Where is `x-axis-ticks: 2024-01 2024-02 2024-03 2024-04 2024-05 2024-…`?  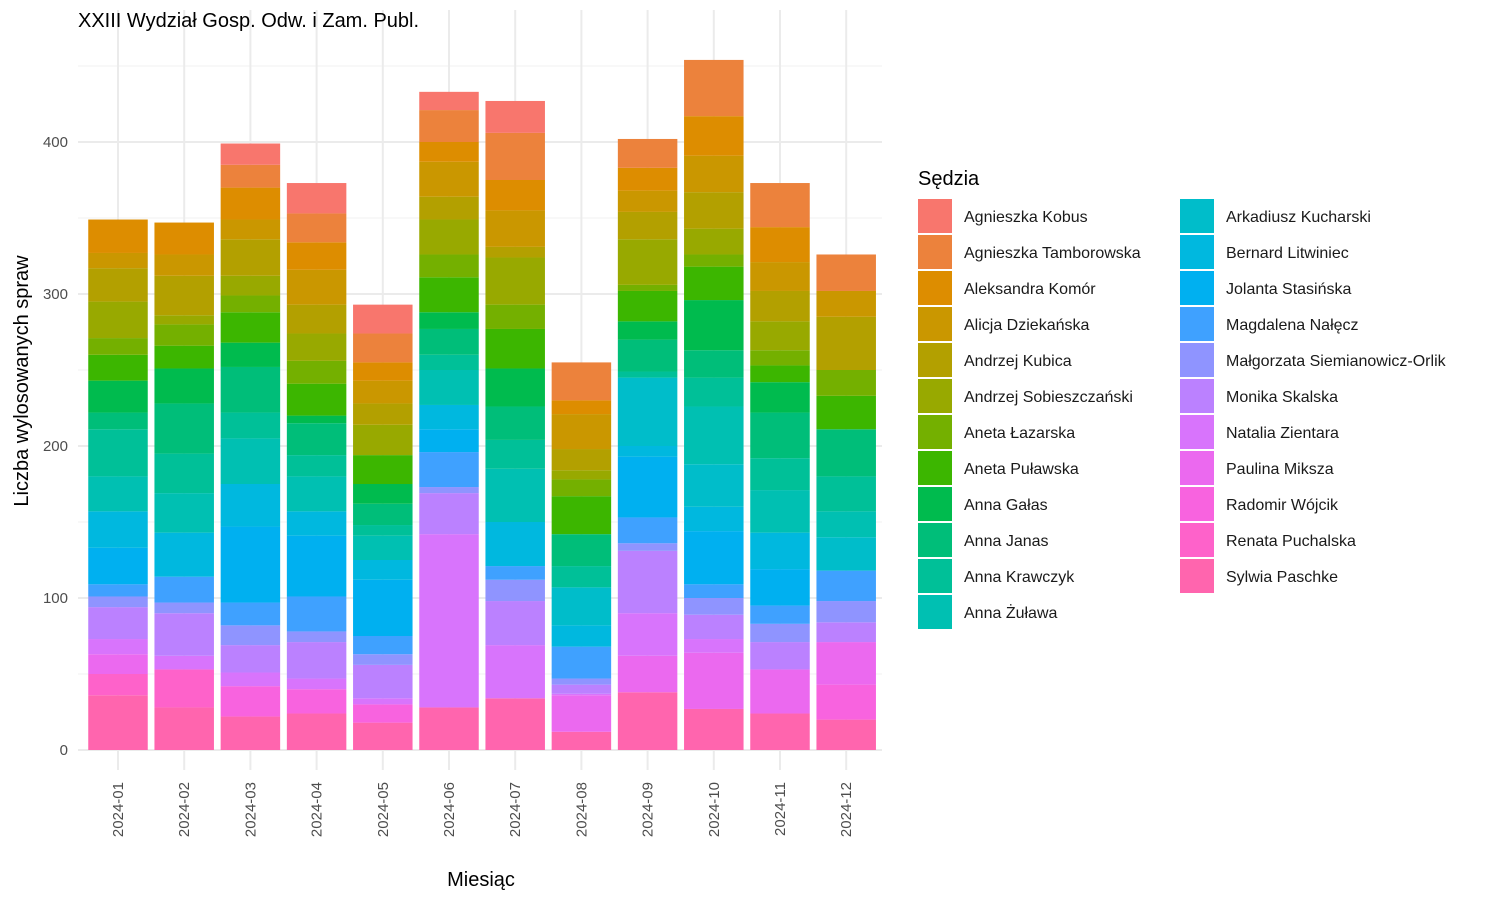 x-axis-ticks: 2024-01 2024-02 2024-03 2024-04 2024-05 2024-… is located at coordinates (482, 809).